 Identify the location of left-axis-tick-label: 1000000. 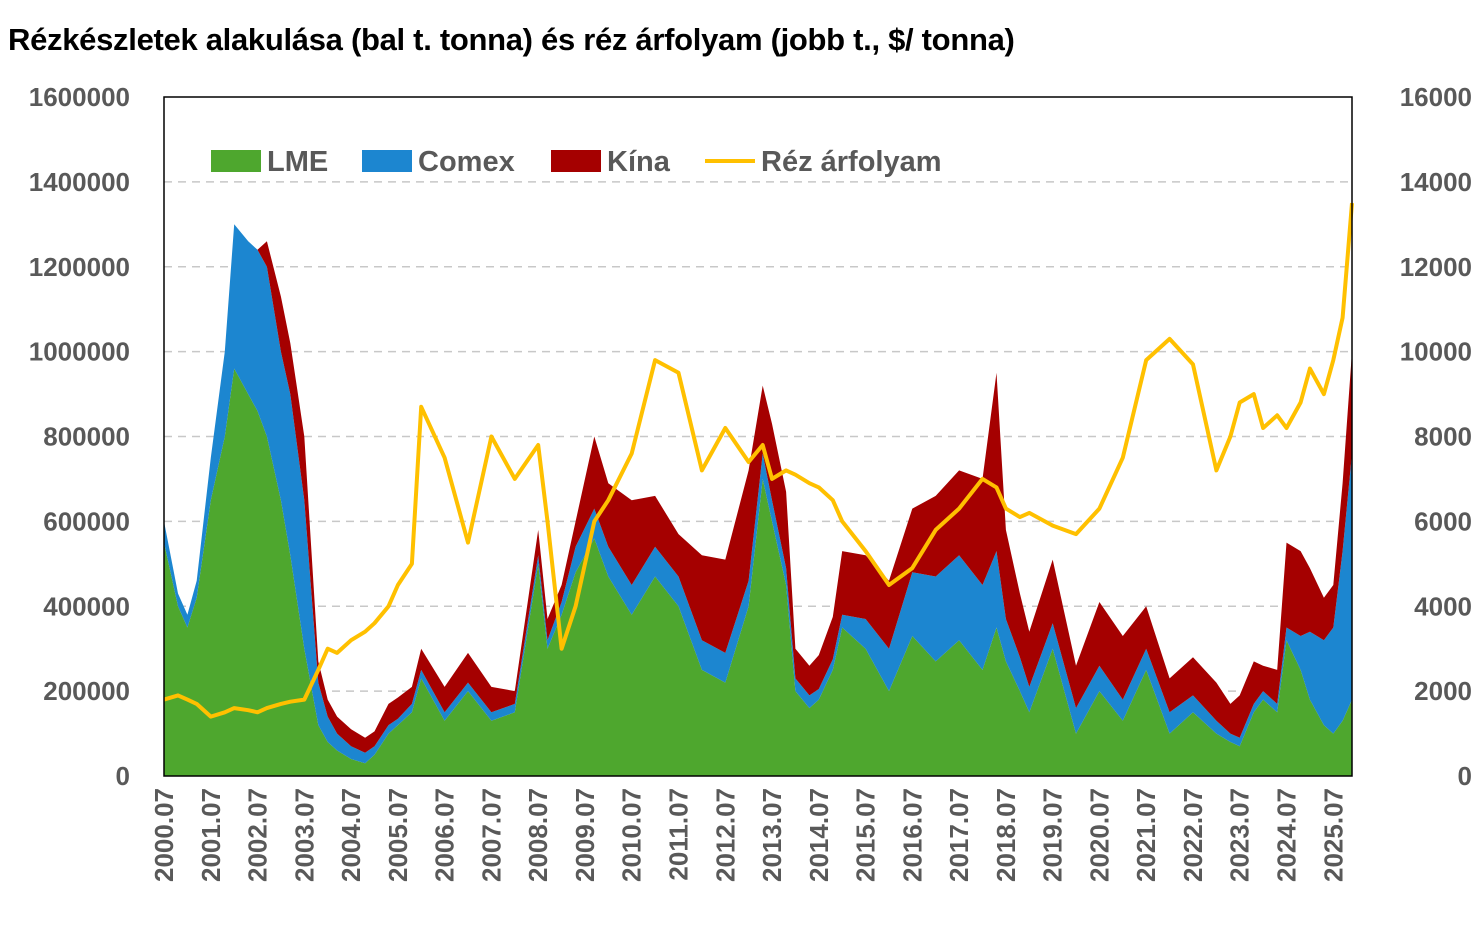
(79, 352).